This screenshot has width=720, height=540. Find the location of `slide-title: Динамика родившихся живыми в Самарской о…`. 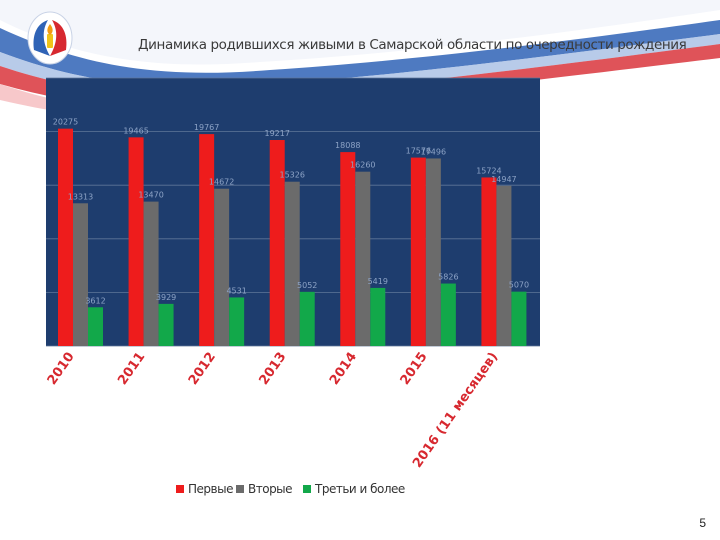

slide-title: Динамика родившихся живыми в Самарской о… is located at coordinates (412, 45).